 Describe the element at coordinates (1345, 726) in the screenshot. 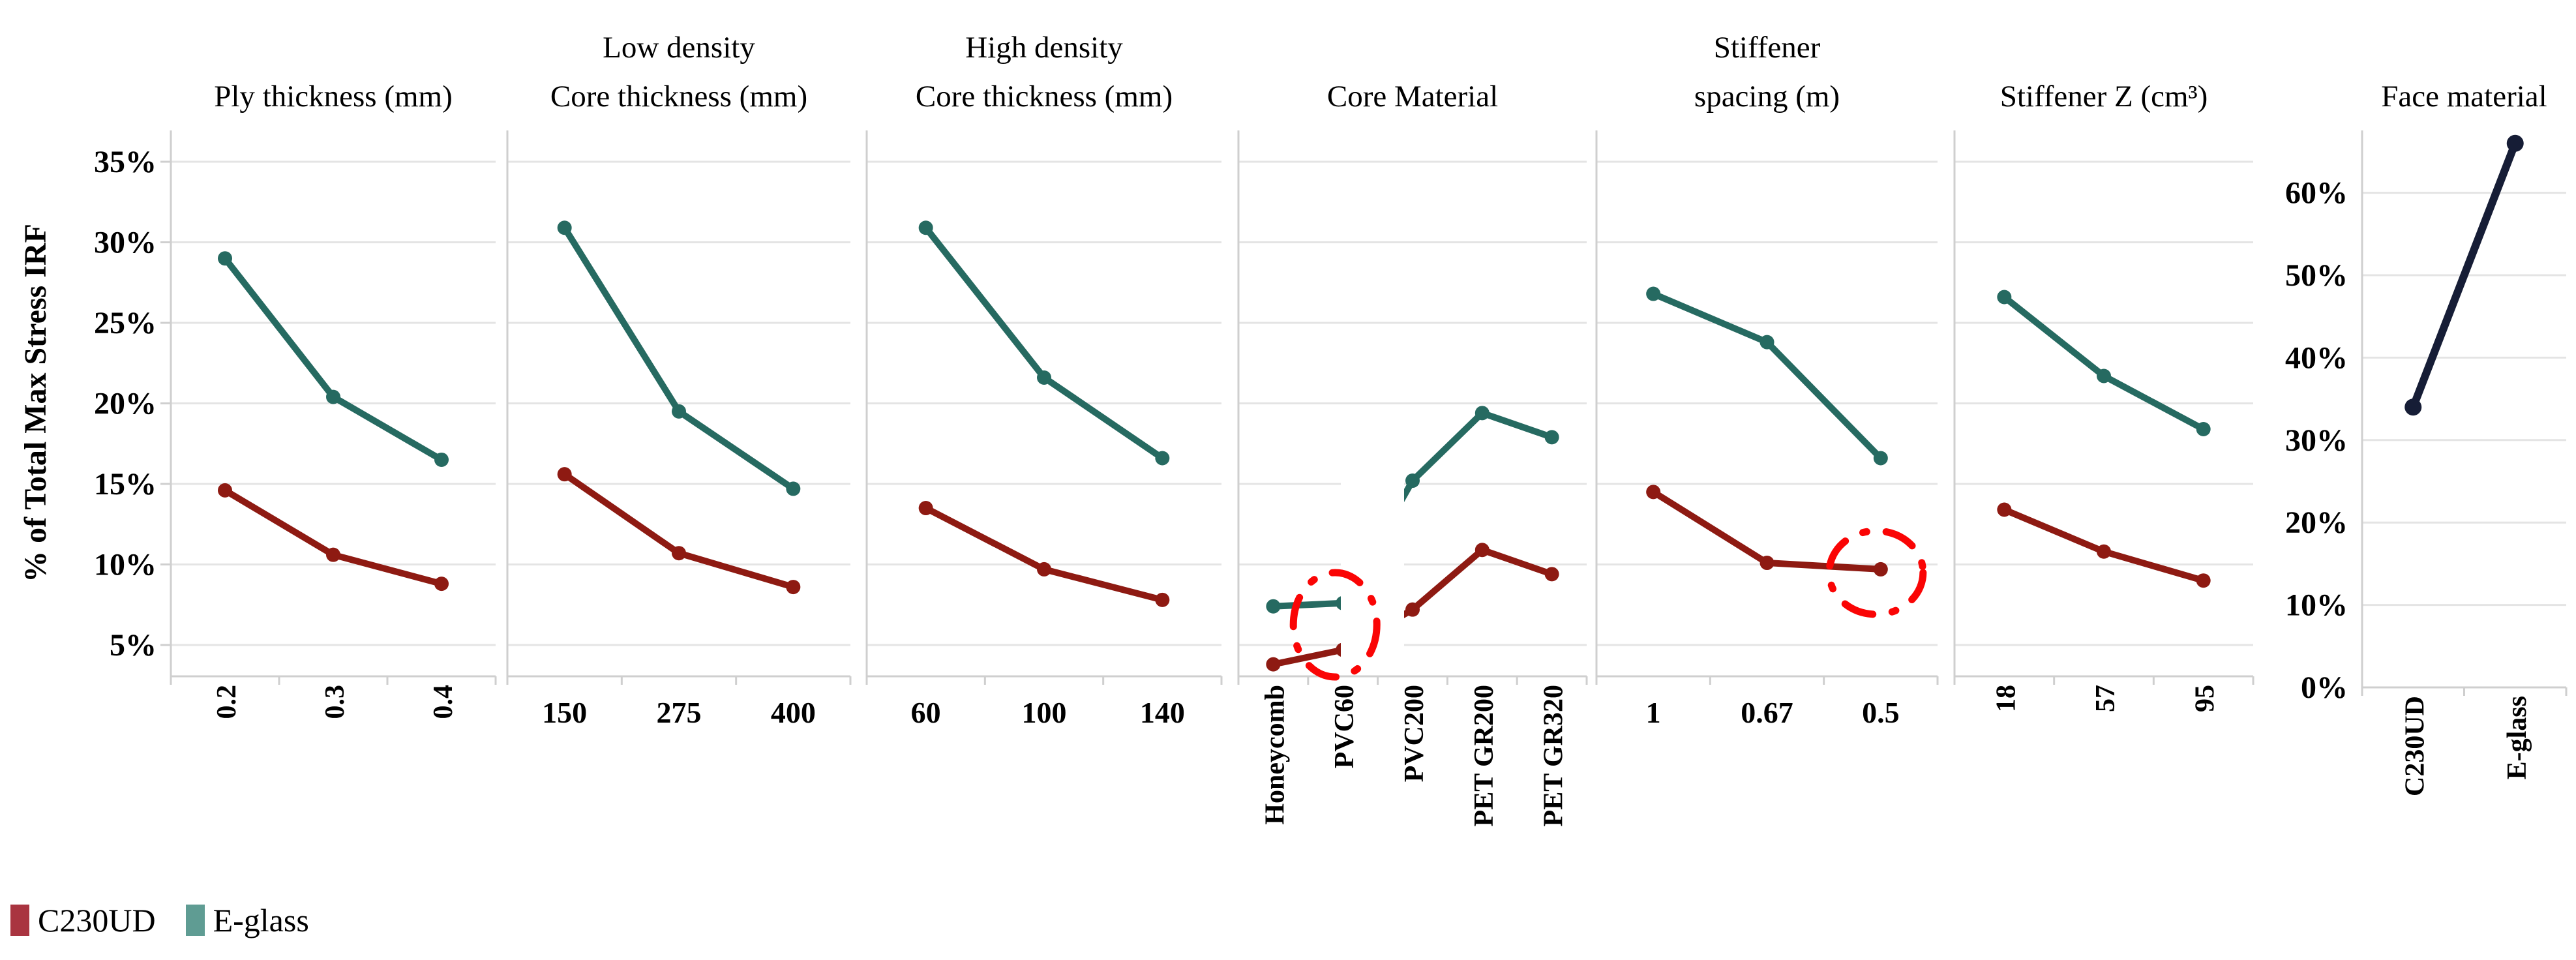

I see `x-tick-label: PVC60` at that location.